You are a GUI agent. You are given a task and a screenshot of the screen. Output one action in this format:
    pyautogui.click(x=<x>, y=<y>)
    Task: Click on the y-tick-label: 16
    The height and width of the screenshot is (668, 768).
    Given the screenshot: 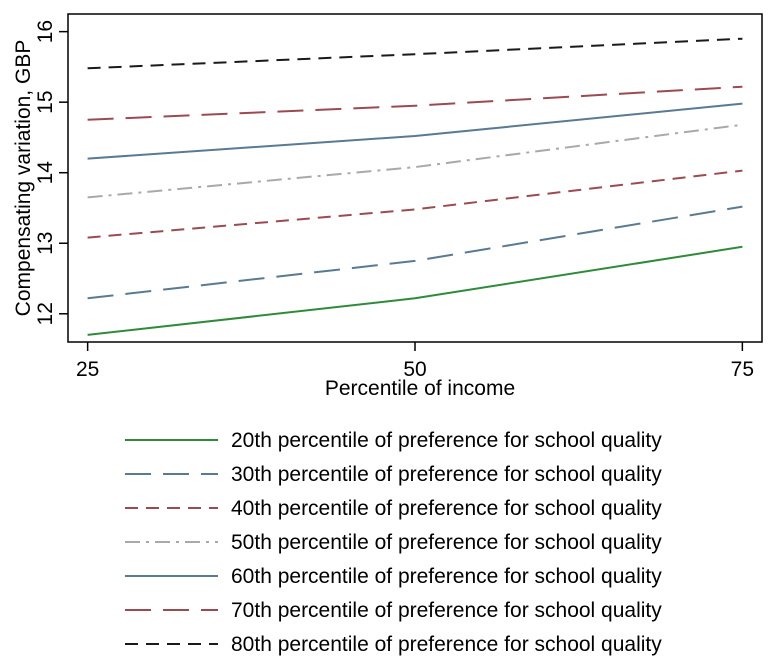 What is the action you would take?
    pyautogui.click(x=45, y=31)
    